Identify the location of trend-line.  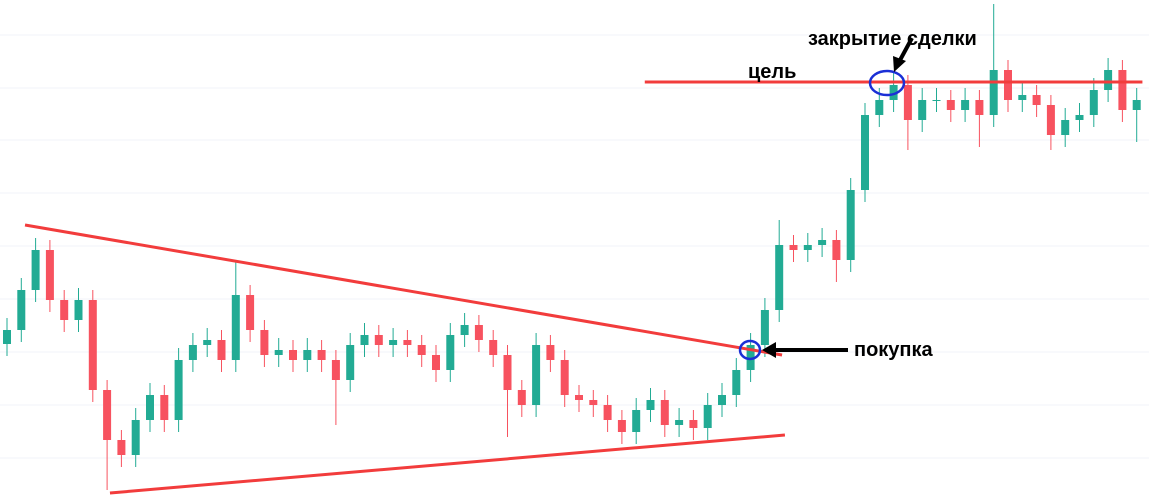
(447, 464).